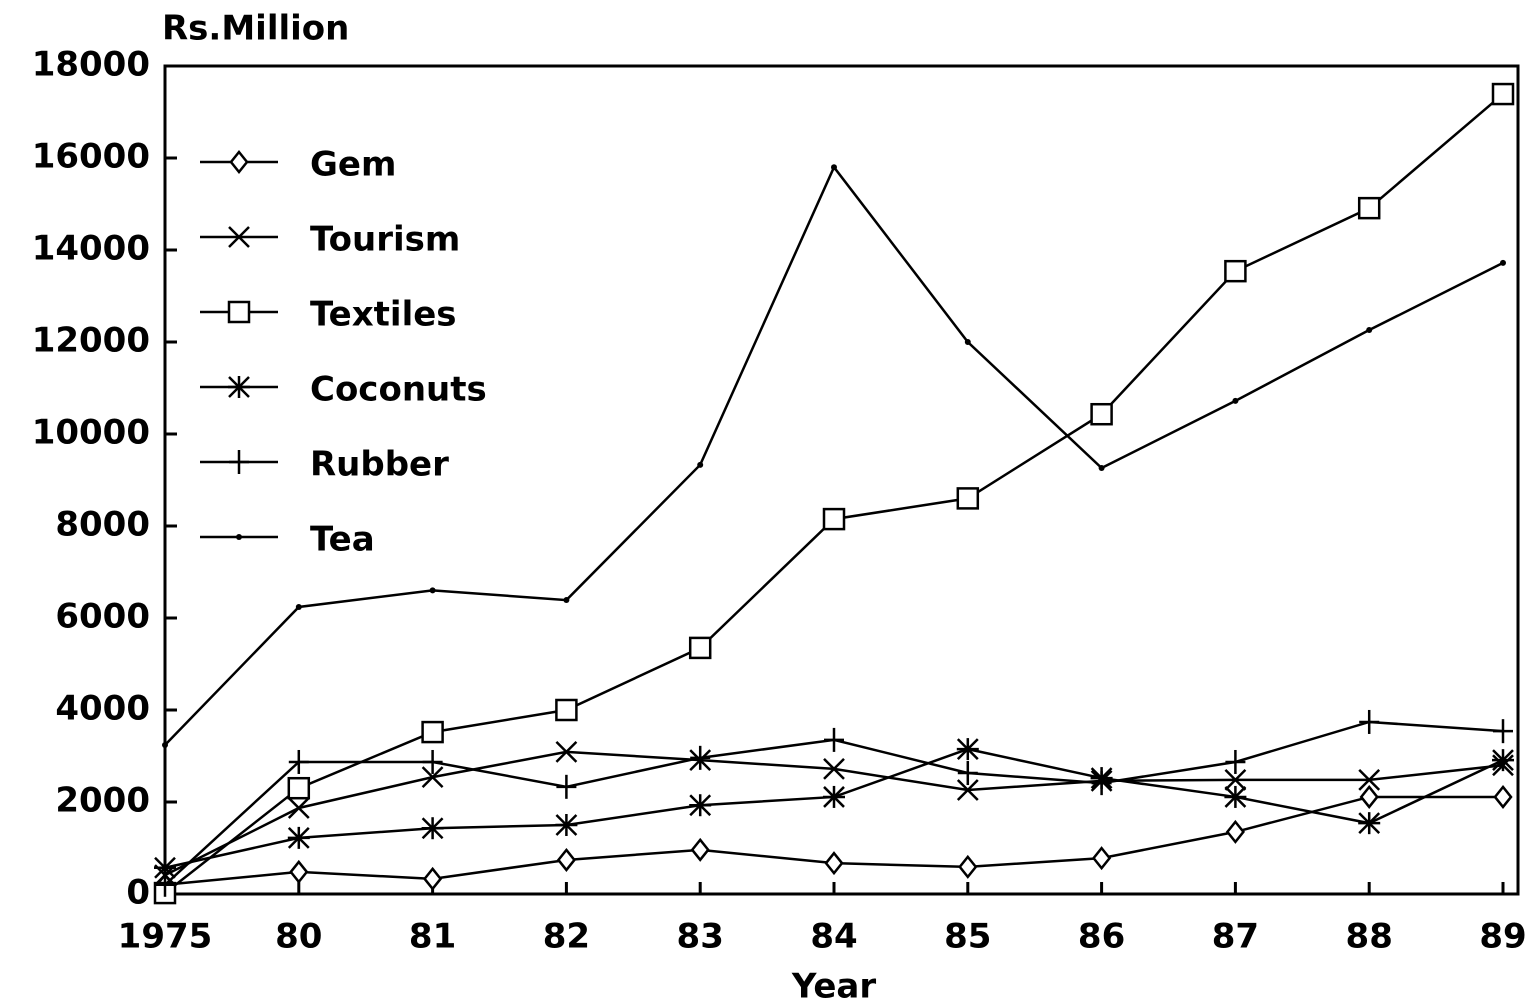 This screenshot has width=1529, height=1005. I want to click on legend-label: Gem, so click(353, 165).